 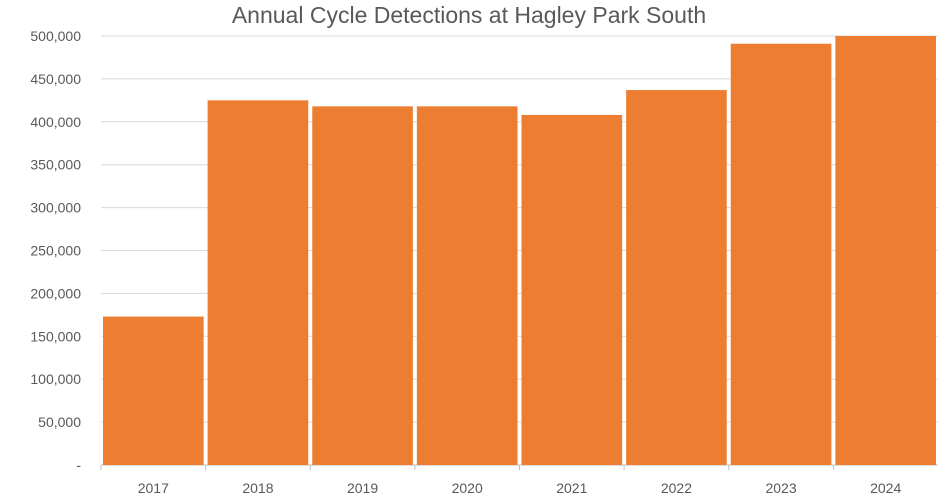 I want to click on bar-2020, so click(x=467, y=285).